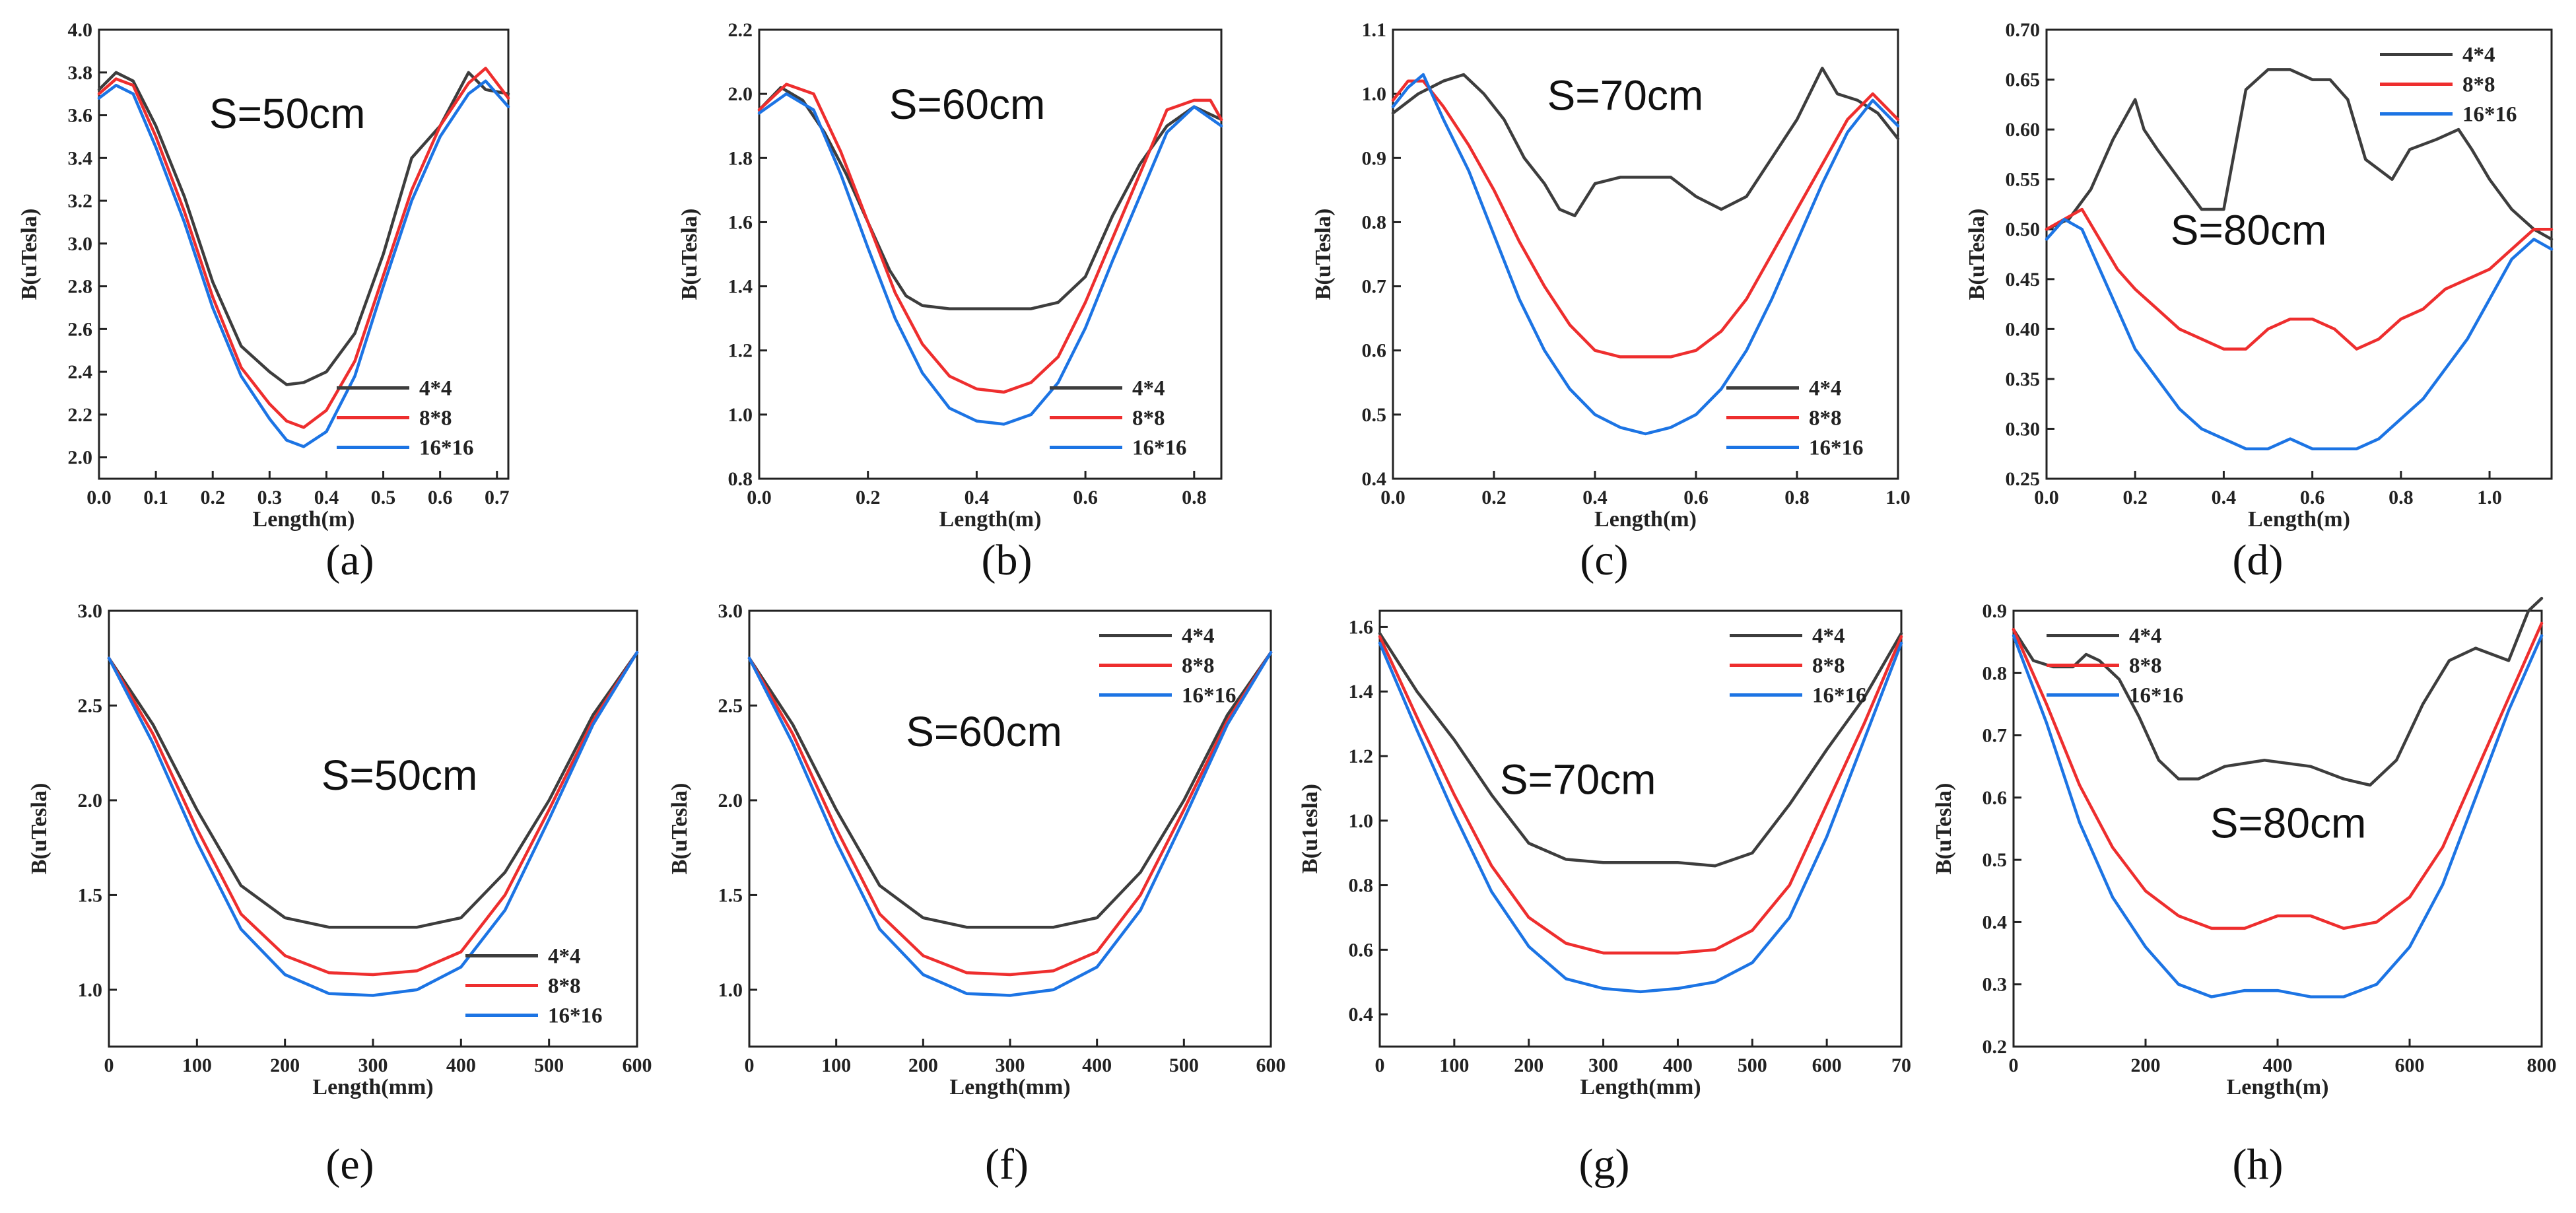 Image resolution: width=2576 pixels, height=1213 pixels. I want to click on y-tick-label: 0.40, so click(2023, 329).